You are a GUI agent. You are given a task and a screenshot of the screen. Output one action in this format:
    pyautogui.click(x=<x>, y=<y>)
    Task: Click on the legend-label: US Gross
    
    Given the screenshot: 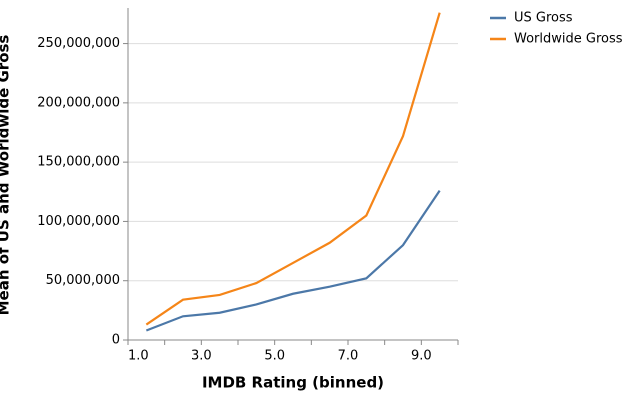 What is the action you would take?
    pyautogui.click(x=543, y=18)
    